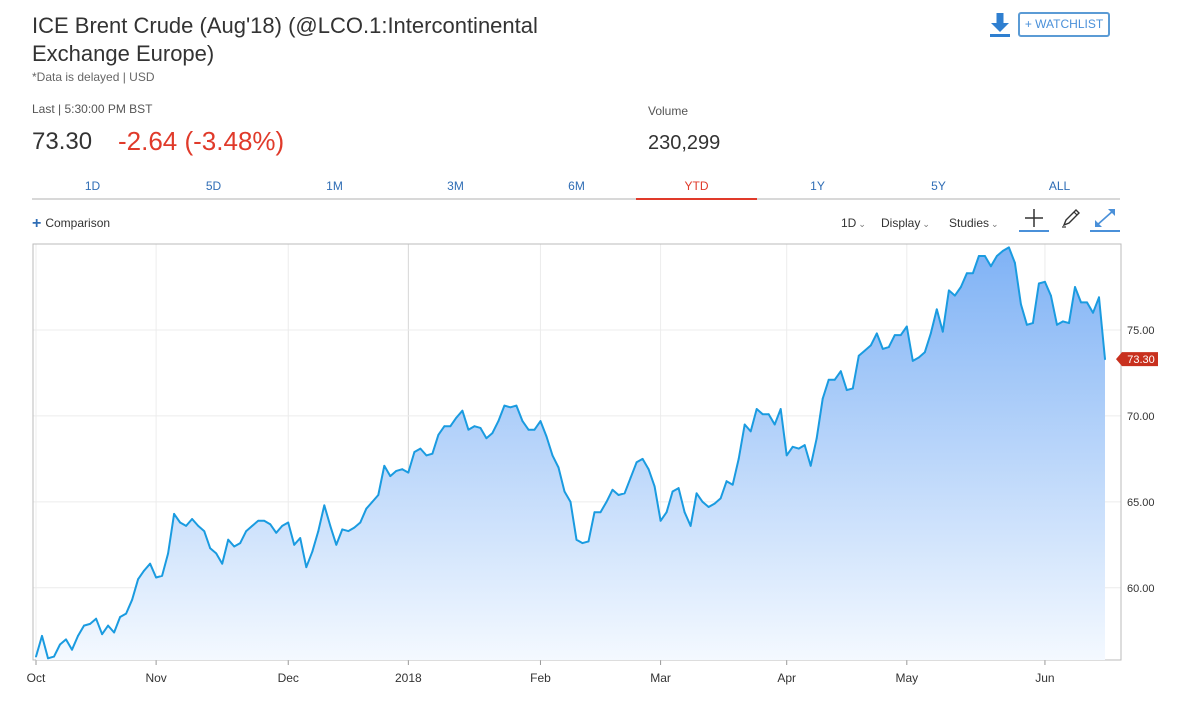 This screenshot has height=716, width=1197. What do you see at coordinates (1141, 417) in the screenshot?
I see `y-tick-label: 70.00` at bounding box center [1141, 417].